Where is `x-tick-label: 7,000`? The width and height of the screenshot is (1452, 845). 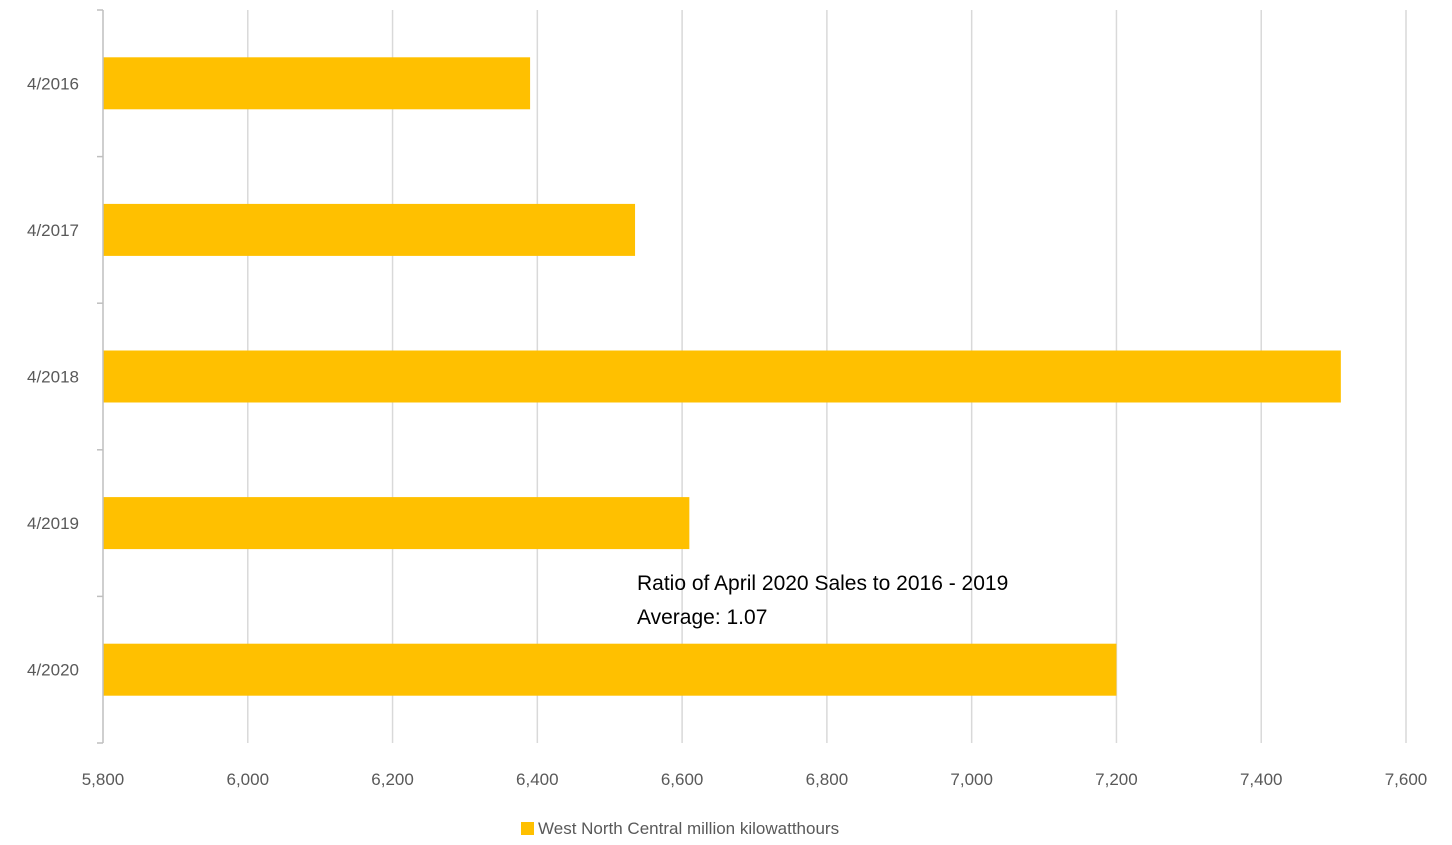
x-tick-label: 7,000 is located at coordinates (971, 779).